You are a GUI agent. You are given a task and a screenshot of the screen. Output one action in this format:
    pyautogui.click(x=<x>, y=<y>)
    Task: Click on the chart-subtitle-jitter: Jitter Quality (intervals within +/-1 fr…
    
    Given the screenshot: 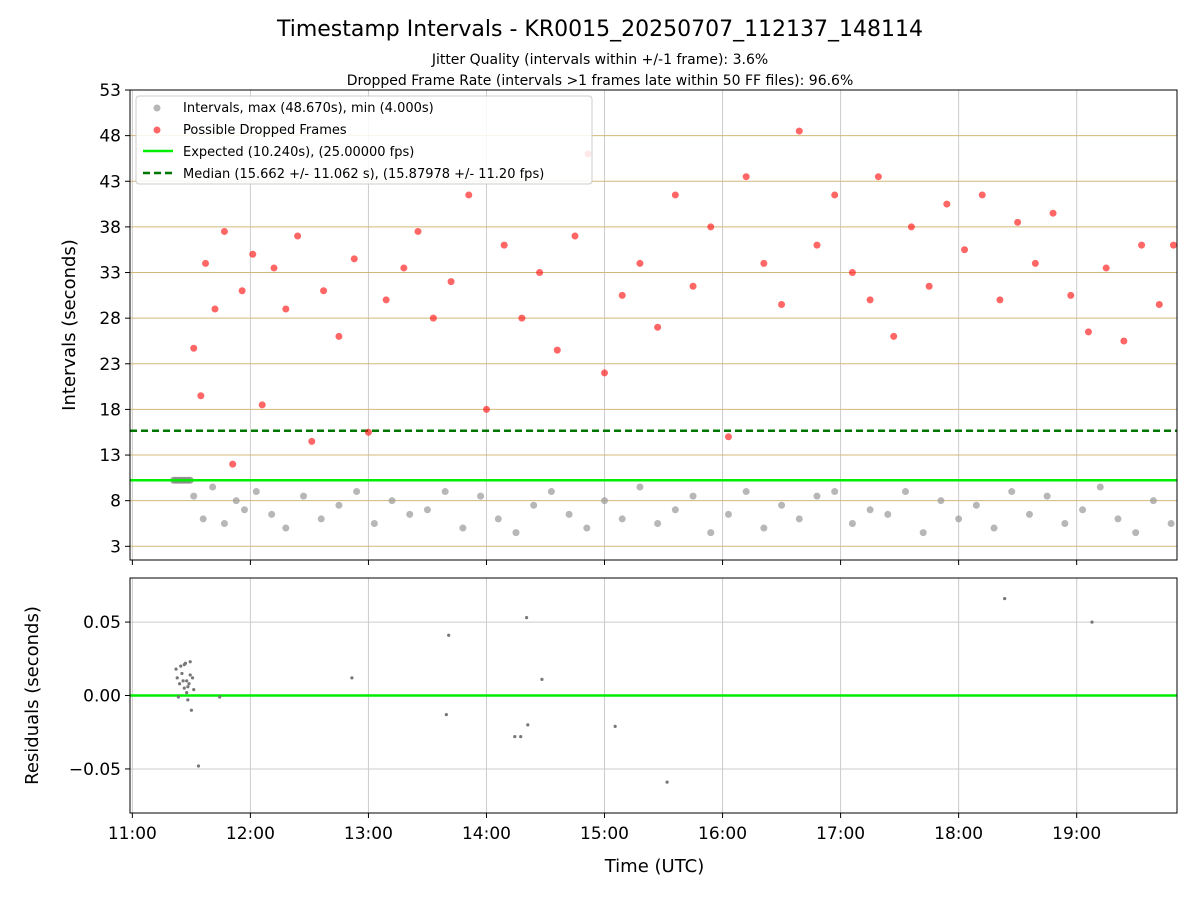 What is the action you would take?
    pyautogui.click(x=599, y=60)
    